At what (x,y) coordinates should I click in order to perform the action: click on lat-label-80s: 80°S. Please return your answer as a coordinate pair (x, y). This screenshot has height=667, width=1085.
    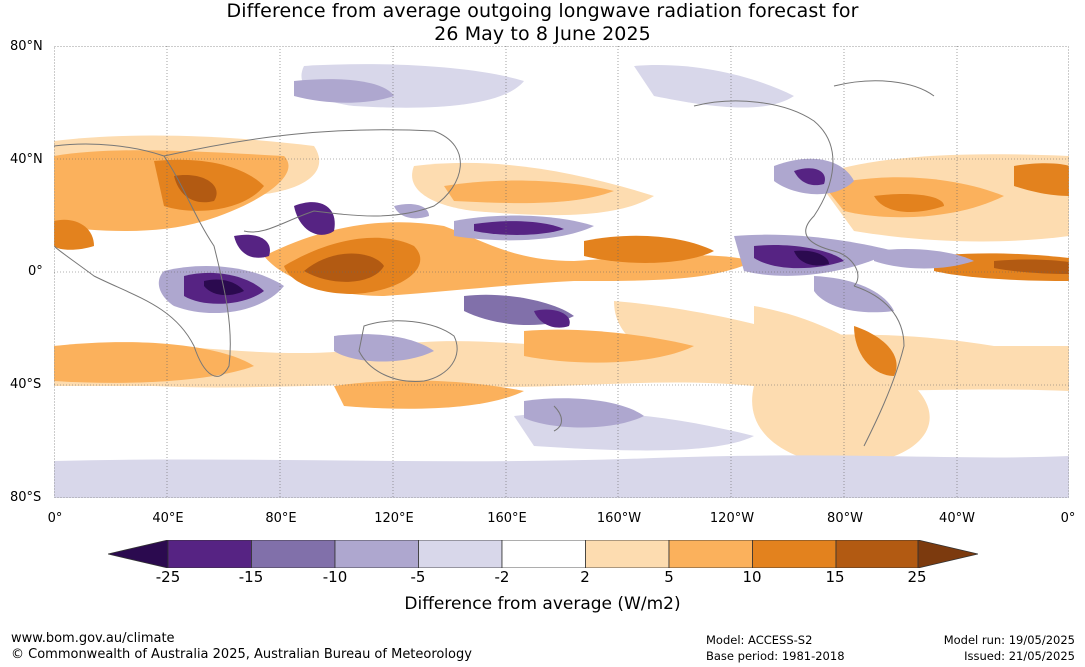
    Looking at the image, I should click on (26, 497).